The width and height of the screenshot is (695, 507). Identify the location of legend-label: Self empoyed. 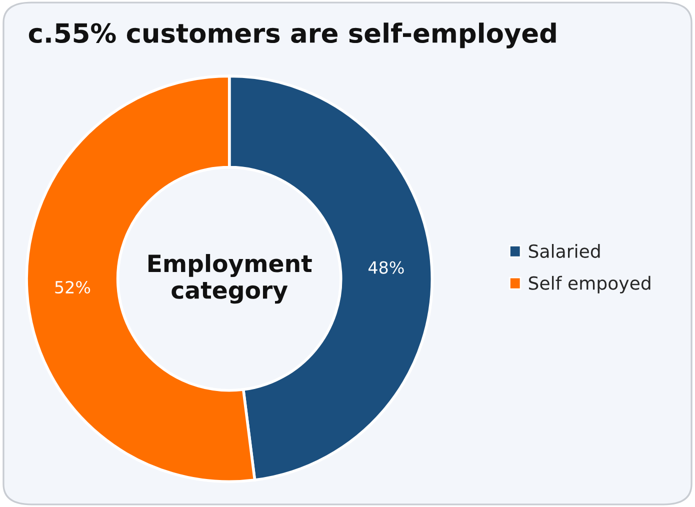
(589, 285).